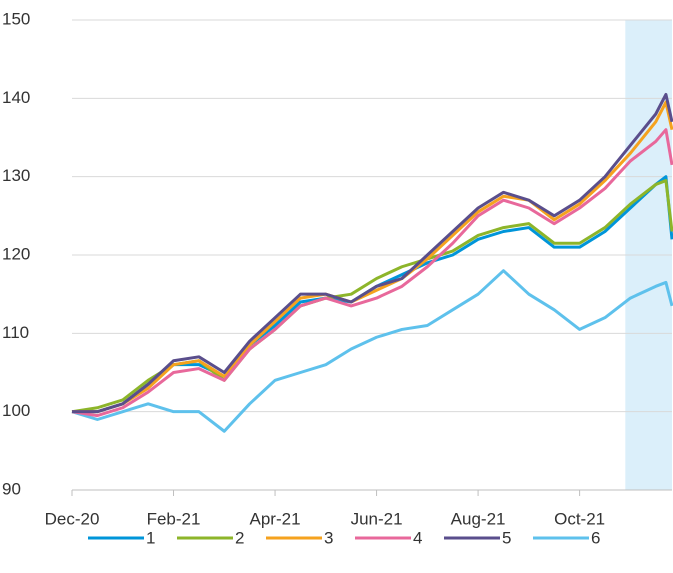 The width and height of the screenshot is (673, 573). What do you see at coordinates (72, 518) in the screenshot?
I see `x-tick-label: Dec-20` at bounding box center [72, 518].